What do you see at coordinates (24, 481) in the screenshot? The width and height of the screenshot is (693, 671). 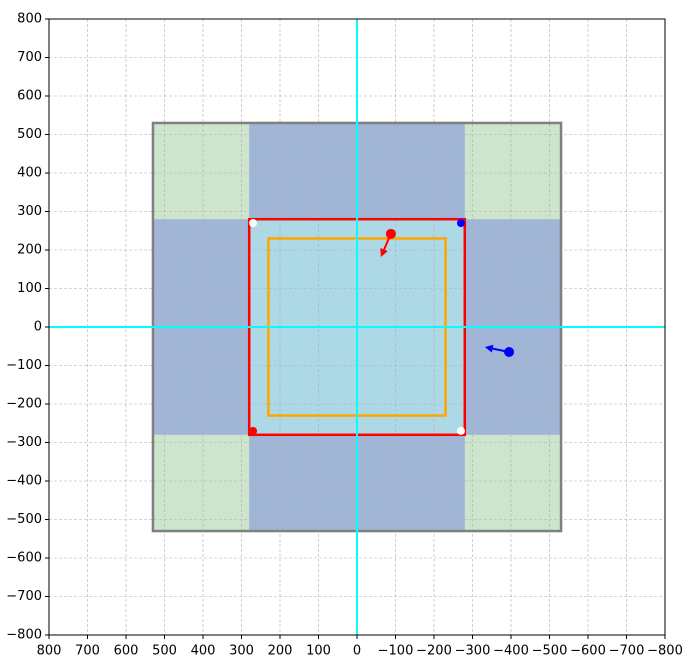 I see `y-tick-label: −400` at bounding box center [24, 481].